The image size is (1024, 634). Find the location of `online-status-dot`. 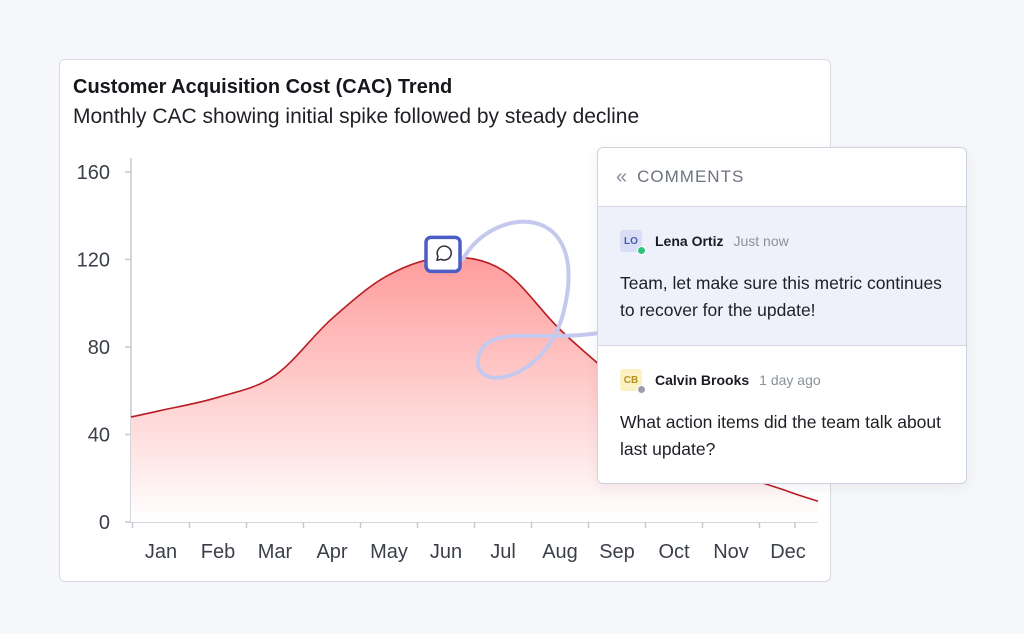

online-status-dot is located at coordinates (641, 250).